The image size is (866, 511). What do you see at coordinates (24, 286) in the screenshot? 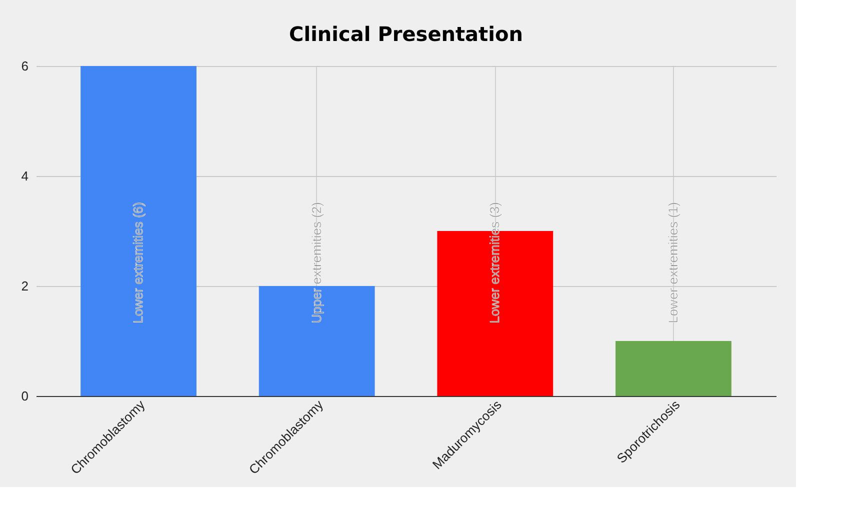
I see `y-tick-label: 2` at bounding box center [24, 286].